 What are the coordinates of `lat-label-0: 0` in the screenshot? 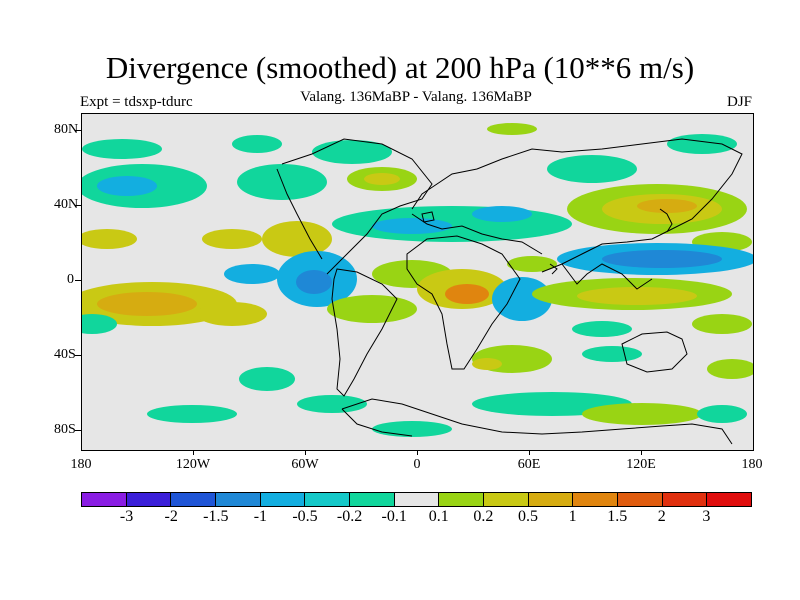 It's located at (70, 279).